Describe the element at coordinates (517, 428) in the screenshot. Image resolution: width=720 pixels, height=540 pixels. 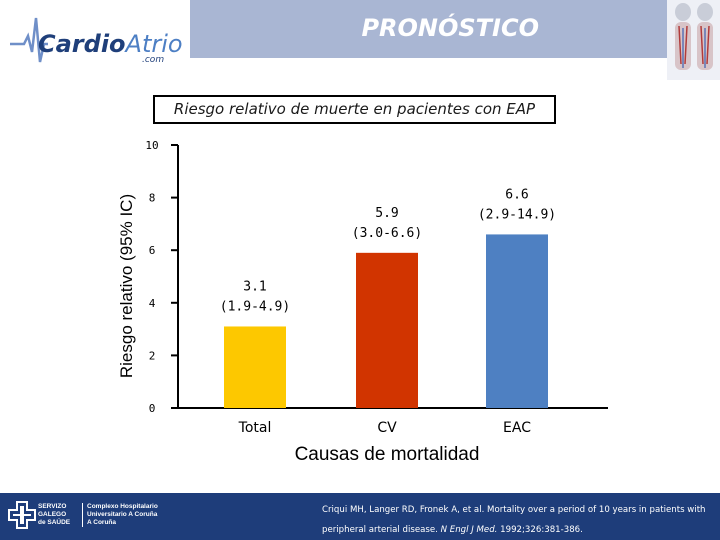
I see `x-tick-label: EAC` at that location.